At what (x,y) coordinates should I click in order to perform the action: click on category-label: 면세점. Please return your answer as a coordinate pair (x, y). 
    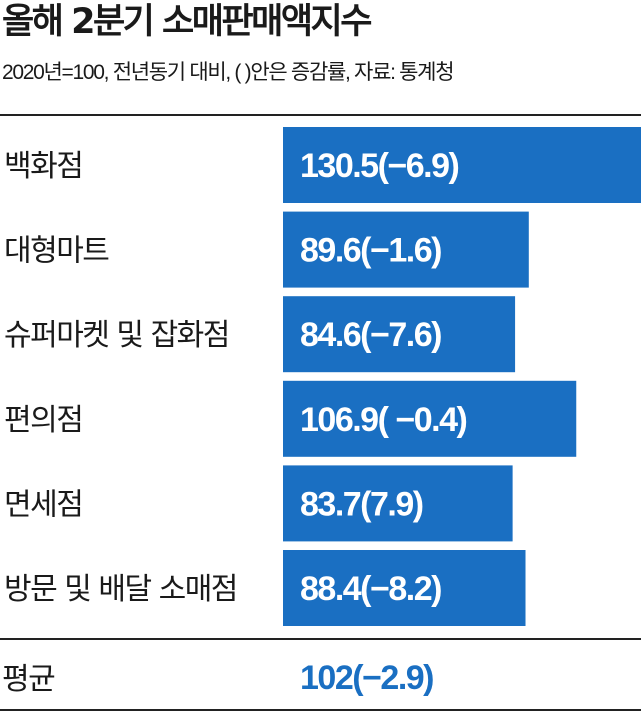
    Looking at the image, I should click on (43, 504).